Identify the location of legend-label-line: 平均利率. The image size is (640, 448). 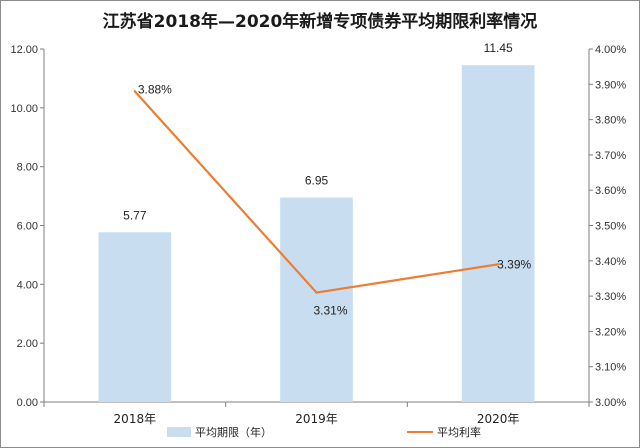
(459, 432).